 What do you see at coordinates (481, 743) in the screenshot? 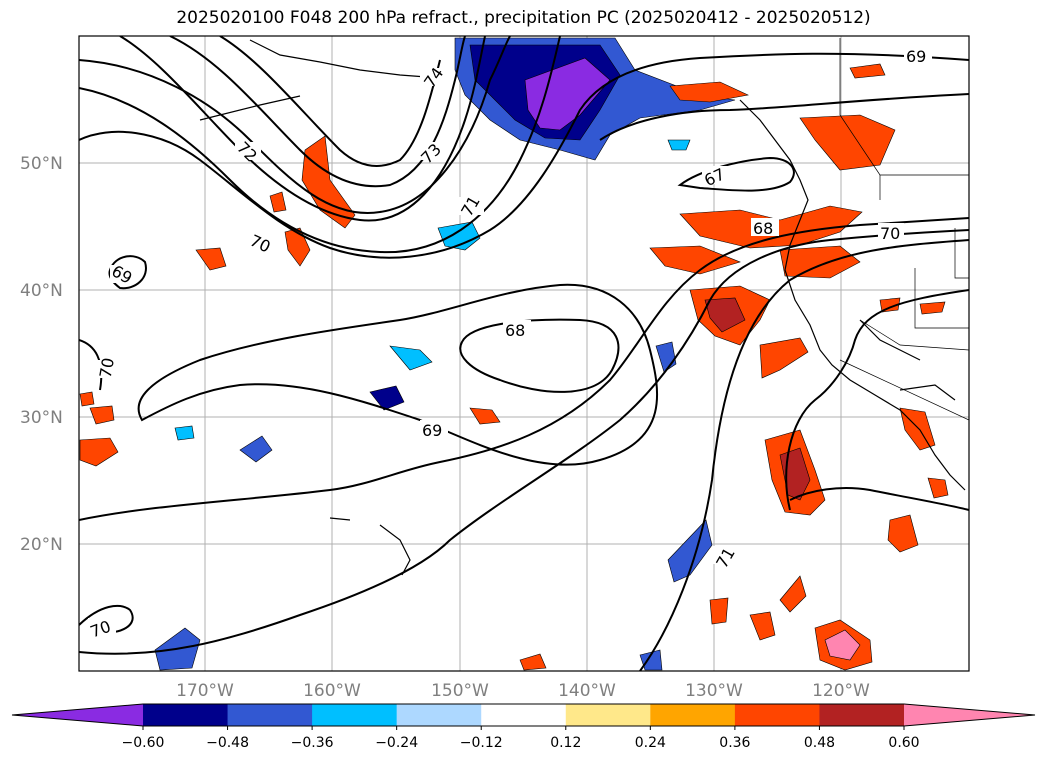
I see `colorbar-tick-label: −0.12` at bounding box center [481, 743].